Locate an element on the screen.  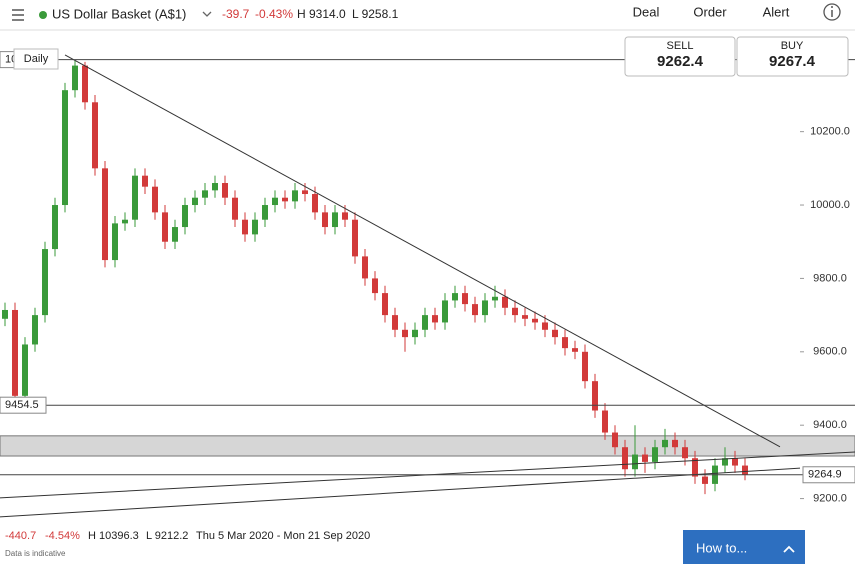
buy-box is located at coordinates (792, 56).